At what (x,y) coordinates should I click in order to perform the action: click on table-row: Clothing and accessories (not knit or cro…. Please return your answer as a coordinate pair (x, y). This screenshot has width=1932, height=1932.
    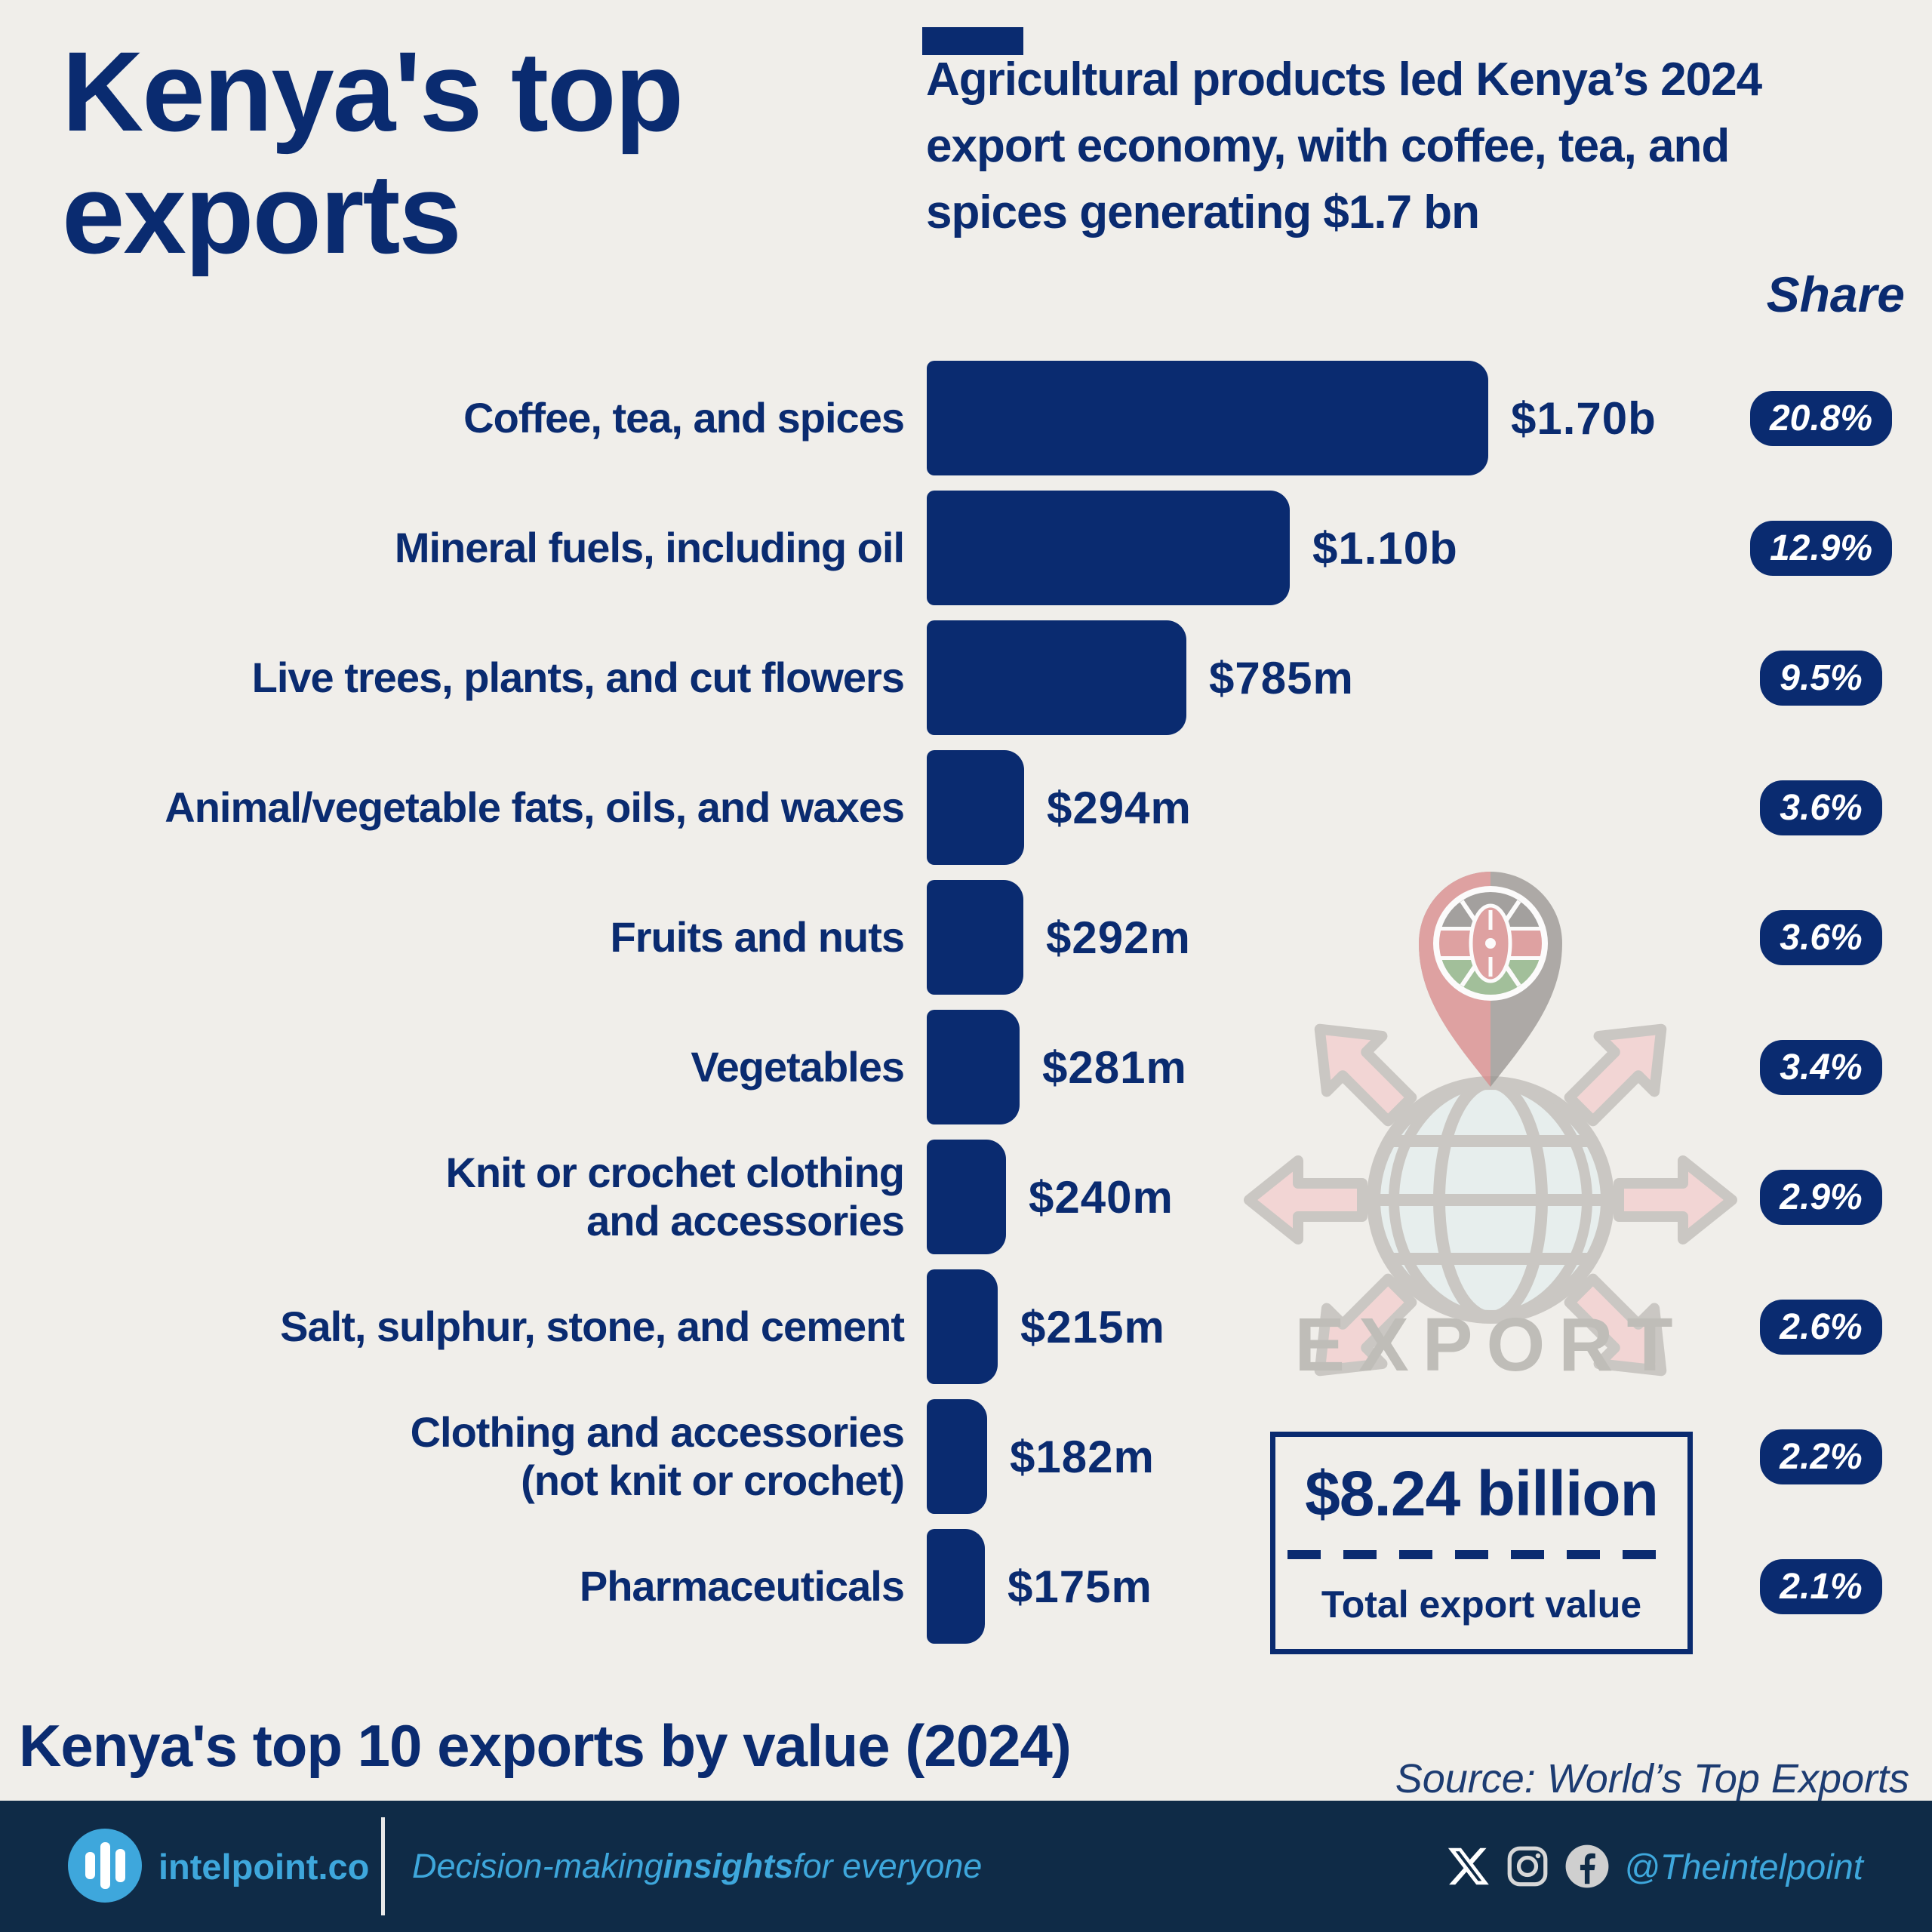
    Looking at the image, I should click on (966, 1464).